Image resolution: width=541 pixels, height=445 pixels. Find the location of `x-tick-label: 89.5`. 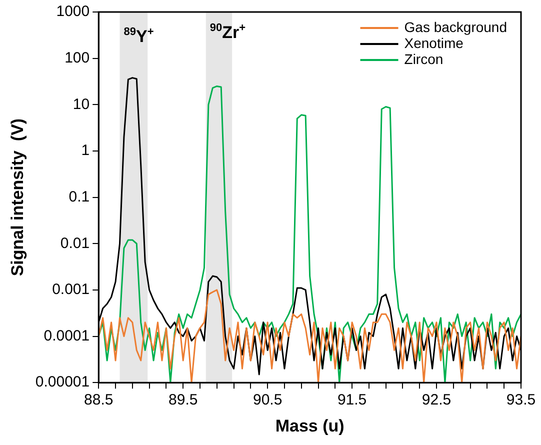

x-tick-label: 89.5 is located at coordinates (183, 400).